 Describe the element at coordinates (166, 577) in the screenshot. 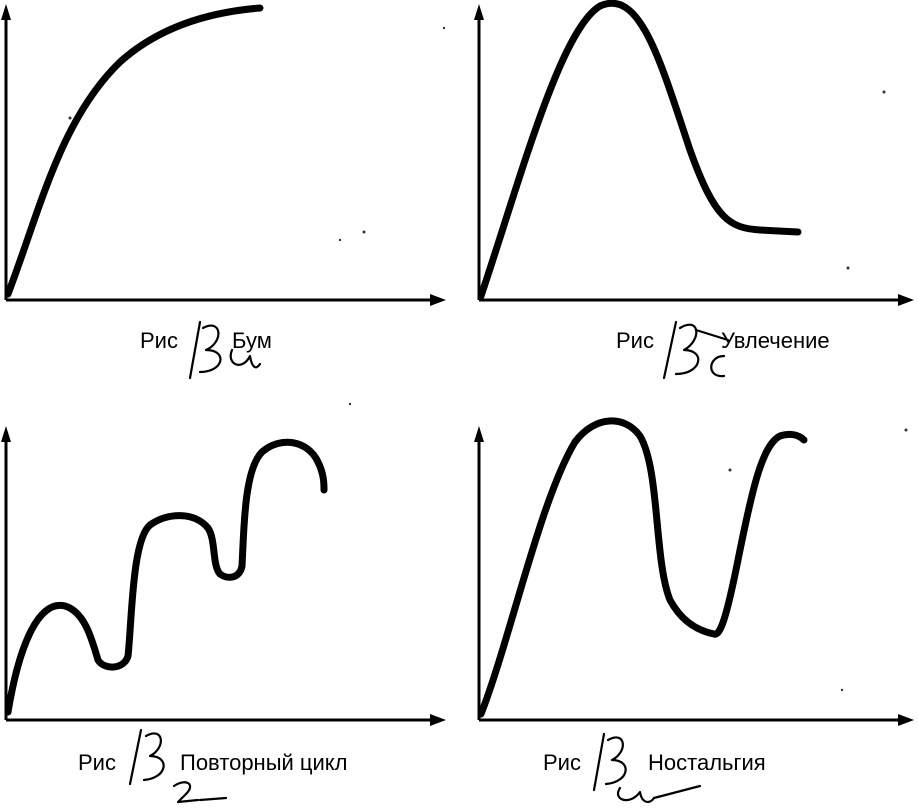

I see `repeat-cycle-curve` at that location.